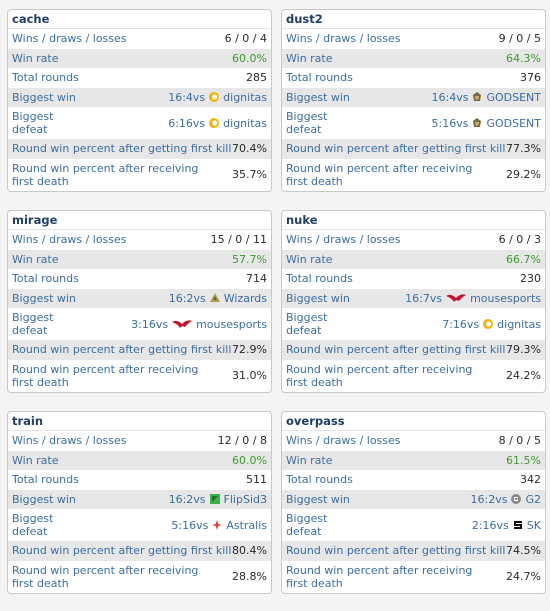  Describe the element at coordinates (249, 350) in the screenshot. I see `first-kill-value: 72.9%` at that location.